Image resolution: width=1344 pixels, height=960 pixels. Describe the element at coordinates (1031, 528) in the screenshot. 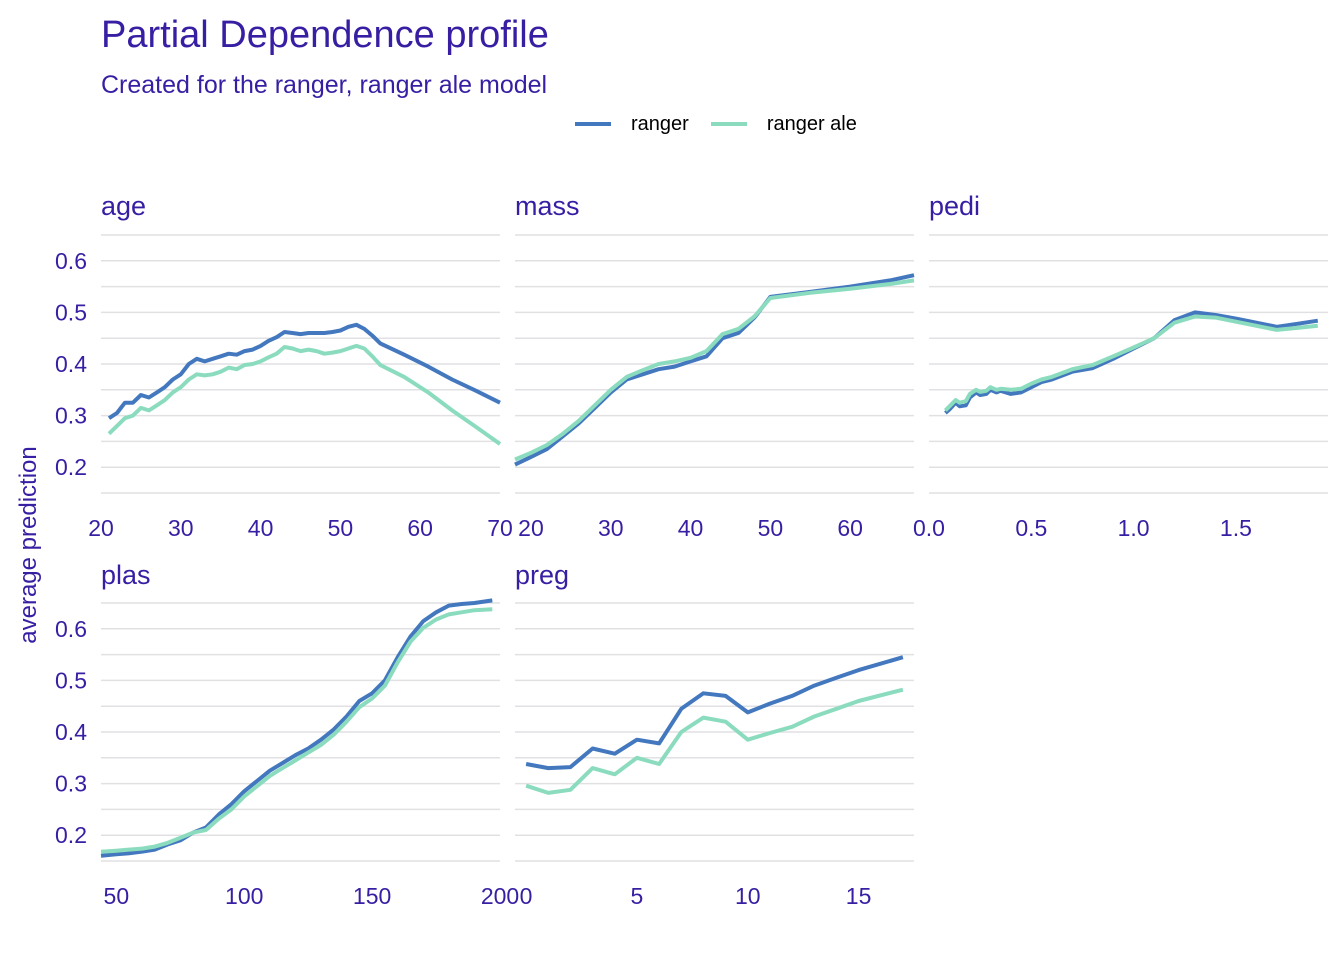

I see `x-tick-label: 0.5` at that location.